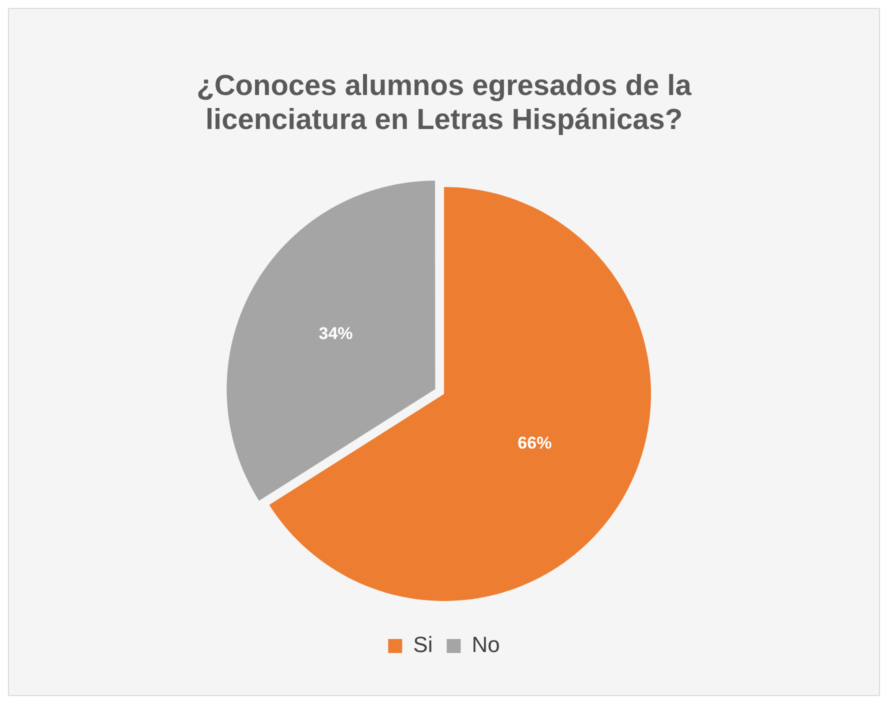  What do you see at coordinates (444, 103) in the screenshot?
I see `chart-title: ¿Conoces alumnos egresados de la licenciatura en Letras Hispánicas?` at bounding box center [444, 103].